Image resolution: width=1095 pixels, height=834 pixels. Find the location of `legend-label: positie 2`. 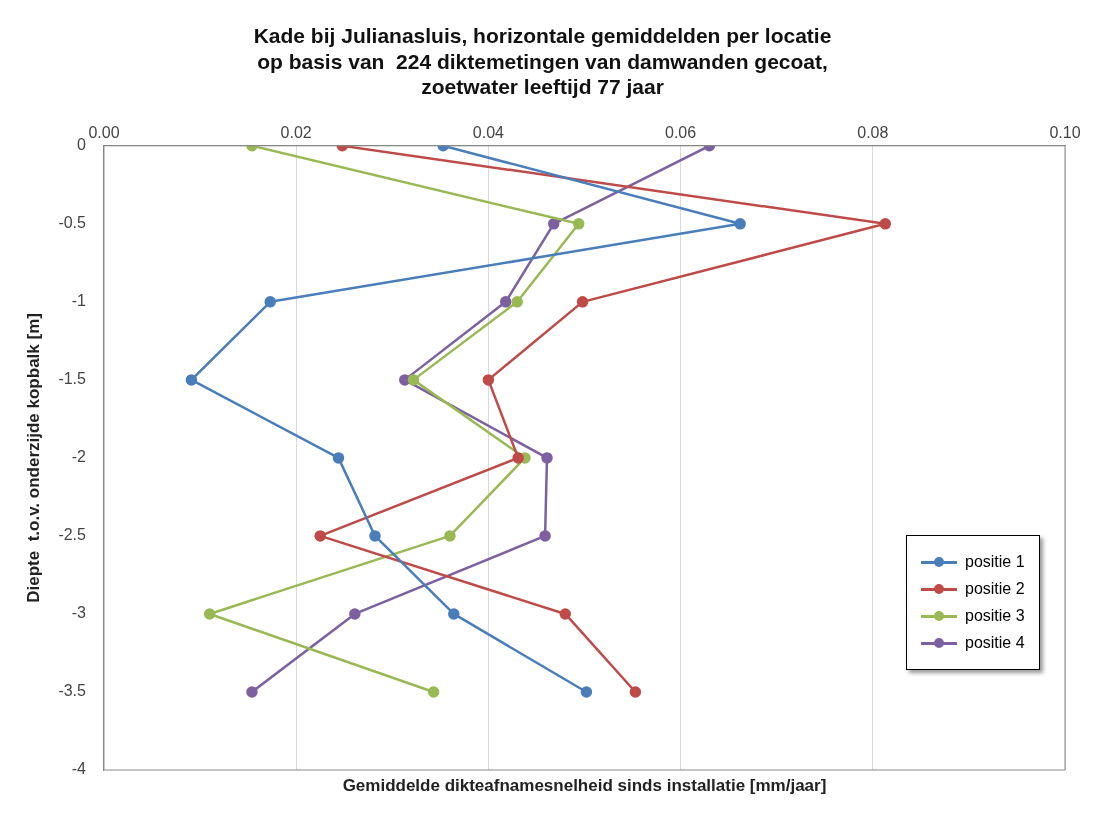

legend-label: positie 2 is located at coordinates (995, 589).